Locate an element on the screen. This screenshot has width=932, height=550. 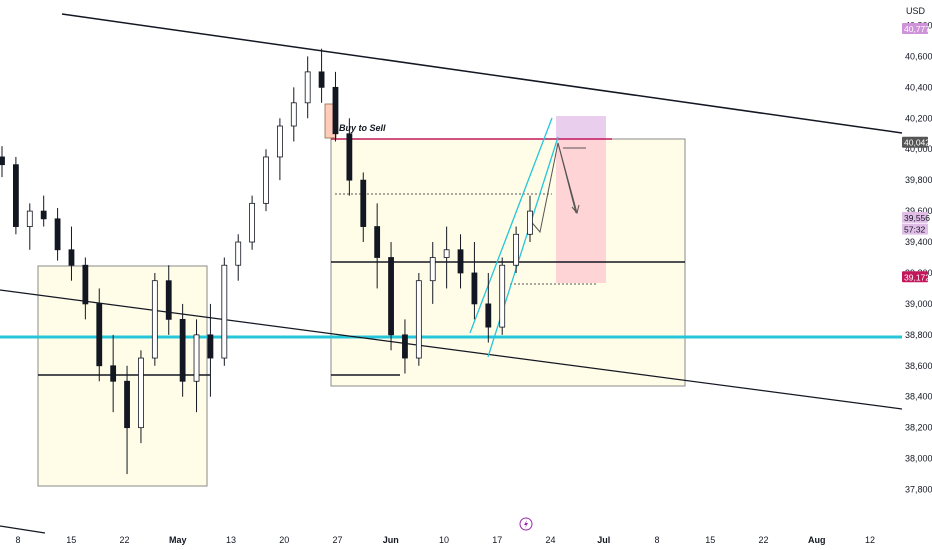
price-tag: 40,042 is located at coordinates (916, 142).